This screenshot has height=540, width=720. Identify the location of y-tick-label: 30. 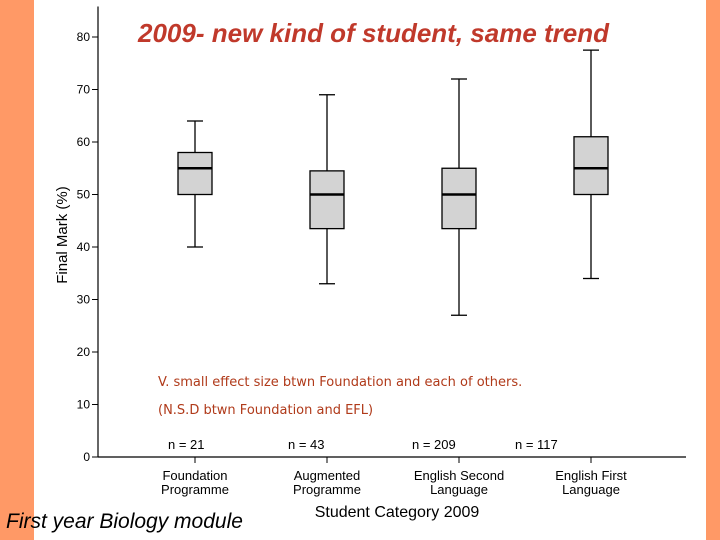
(84, 300).